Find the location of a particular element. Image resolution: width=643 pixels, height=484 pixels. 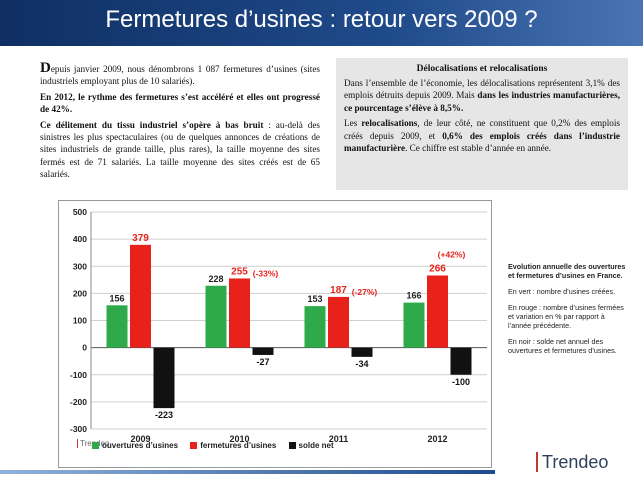

variation-label: (+42%) is located at coordinates (452, 254).